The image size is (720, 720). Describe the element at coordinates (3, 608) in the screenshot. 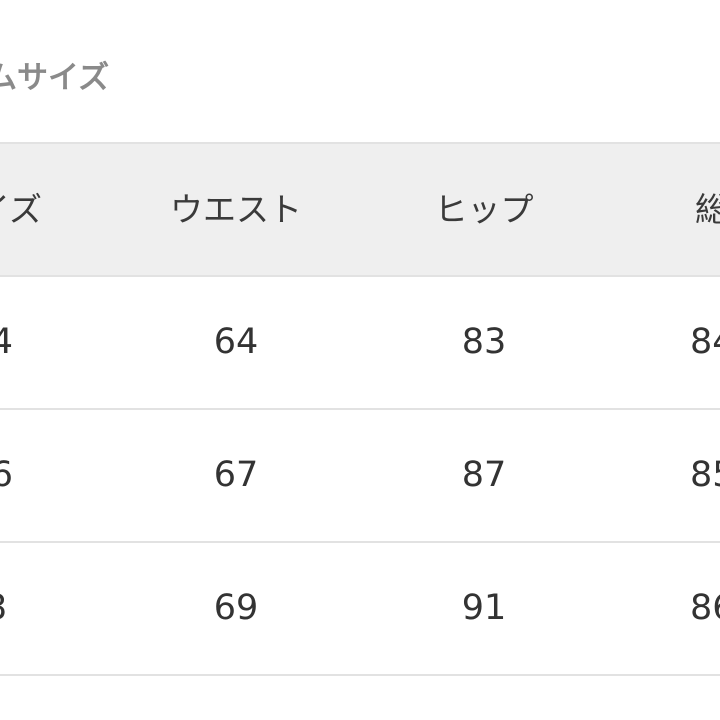

I see `cell-size: 8` at that location.